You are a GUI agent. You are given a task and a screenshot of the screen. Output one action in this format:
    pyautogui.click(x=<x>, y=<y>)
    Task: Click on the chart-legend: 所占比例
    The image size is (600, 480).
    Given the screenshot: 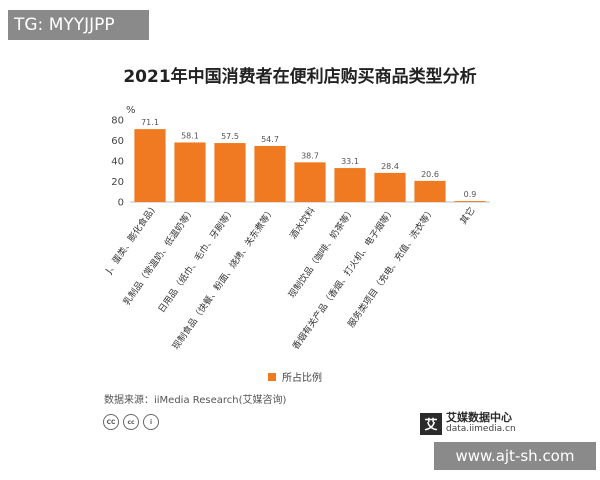 What is the action you would take?
    pyautogui.click(x=295, y=376)
    